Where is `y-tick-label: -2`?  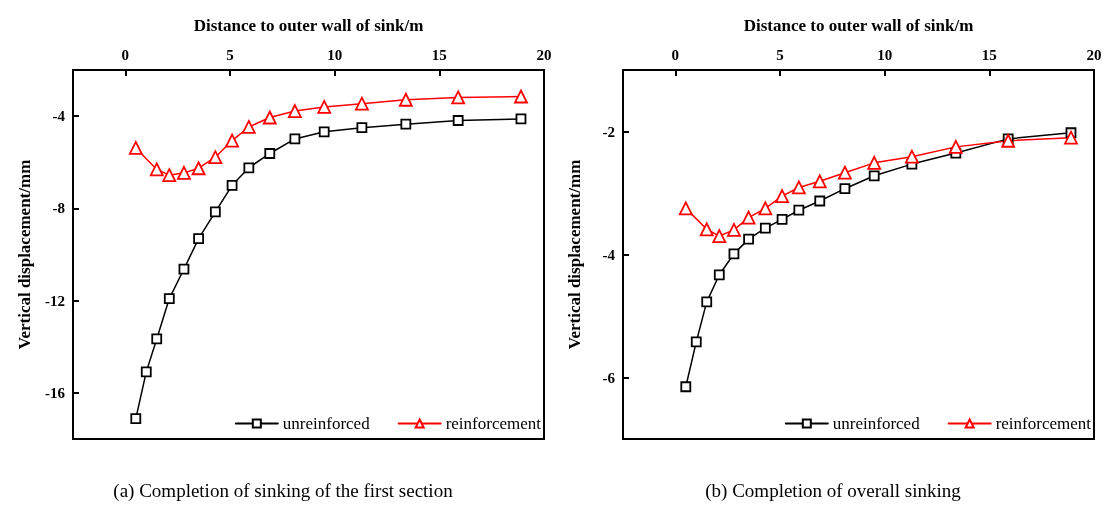 y-tick-label: -2 is located at coordinates (608, 131).